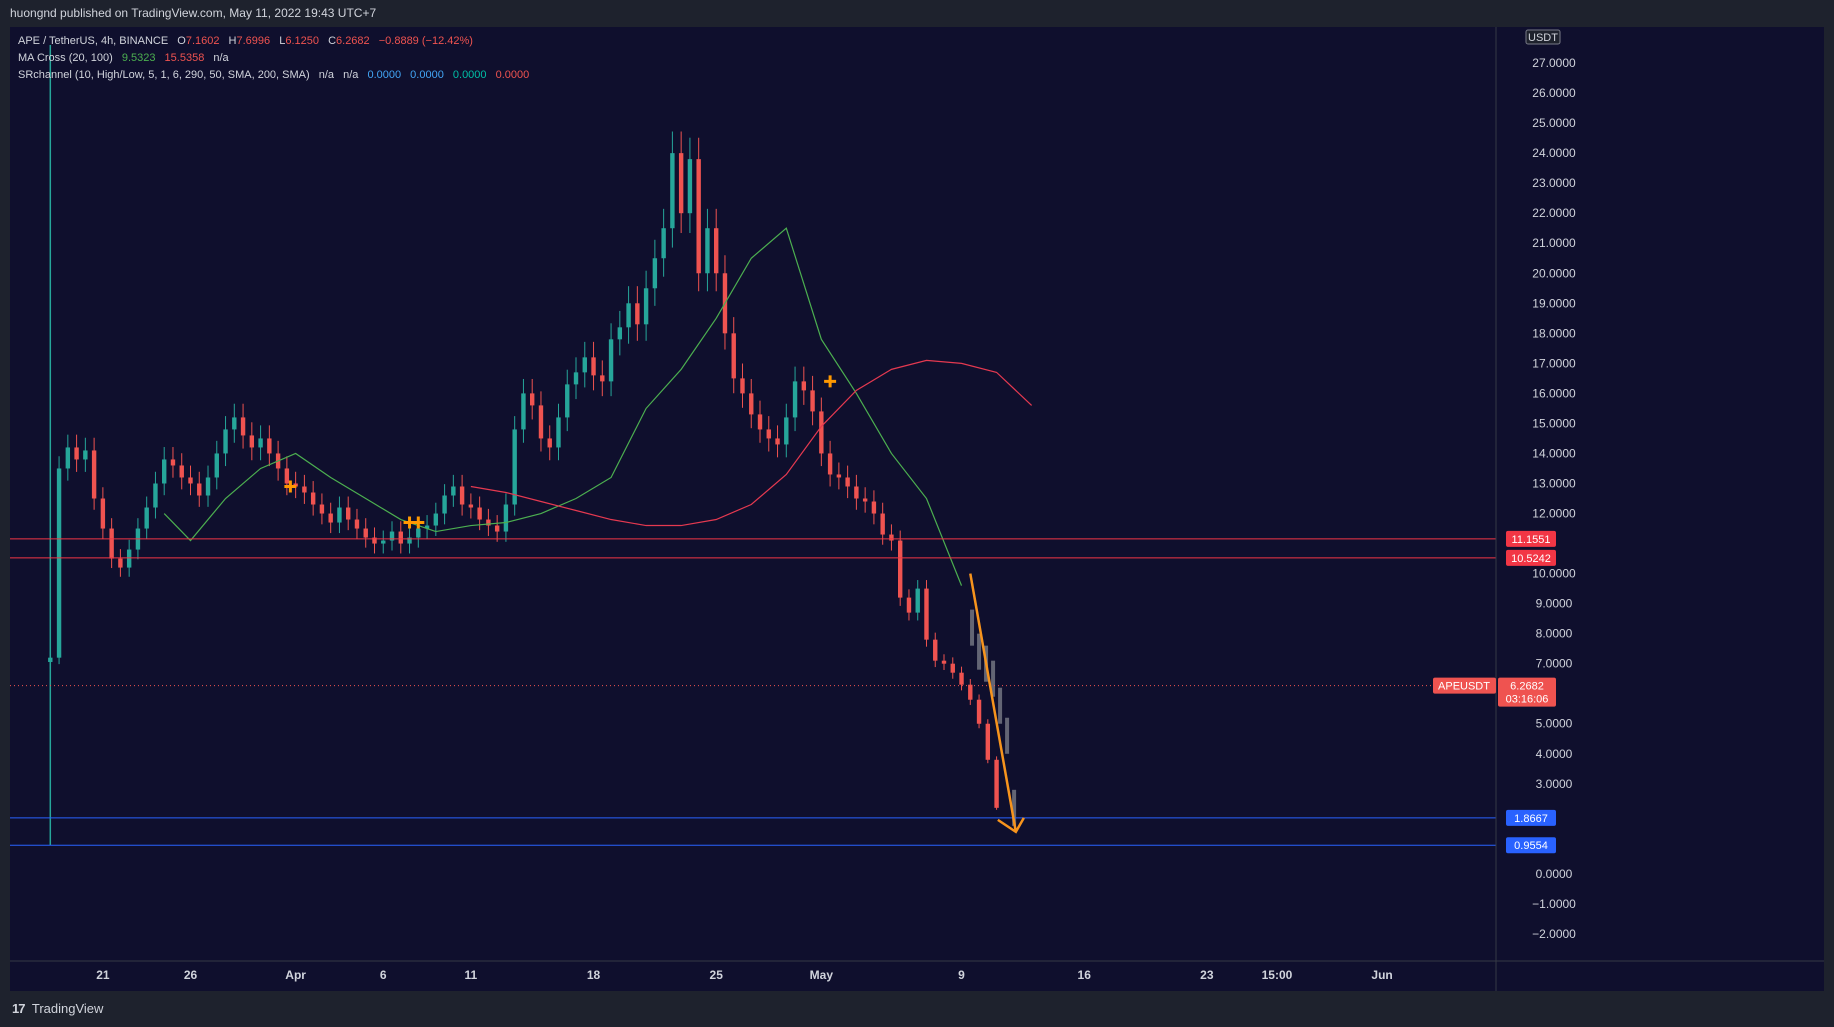 The width and height of the screenshot is (1834, 1027). I want to click on legend-low-label: L, so click(282, 41).